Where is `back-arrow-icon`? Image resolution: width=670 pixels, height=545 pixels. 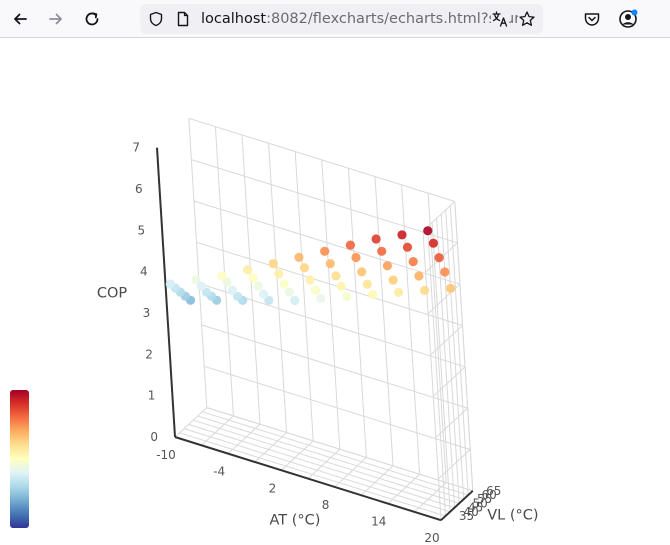 back-arrow-icon is located at coordinates (20, 19).